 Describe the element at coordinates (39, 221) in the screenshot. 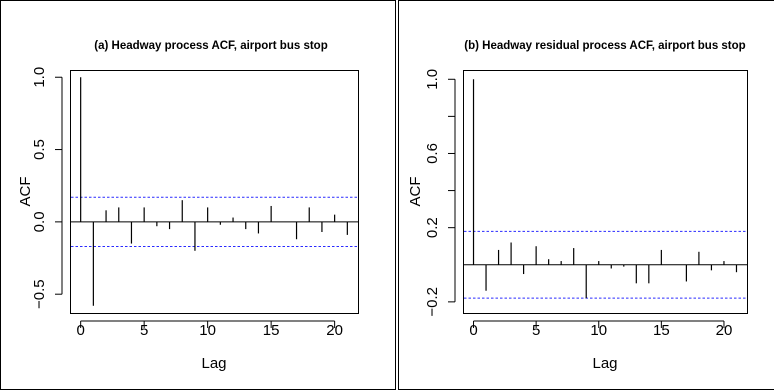

I see `y-tick-label: 0.0` at that location.